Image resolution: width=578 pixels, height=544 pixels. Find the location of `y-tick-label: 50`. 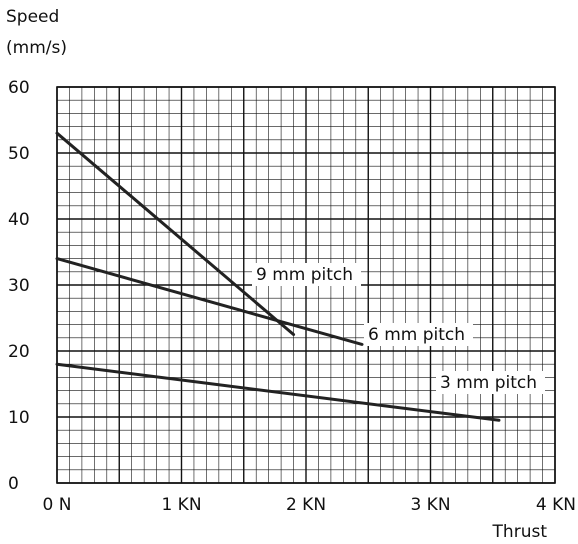

y-tick-label: 50 is located at coordinates (19, 154).